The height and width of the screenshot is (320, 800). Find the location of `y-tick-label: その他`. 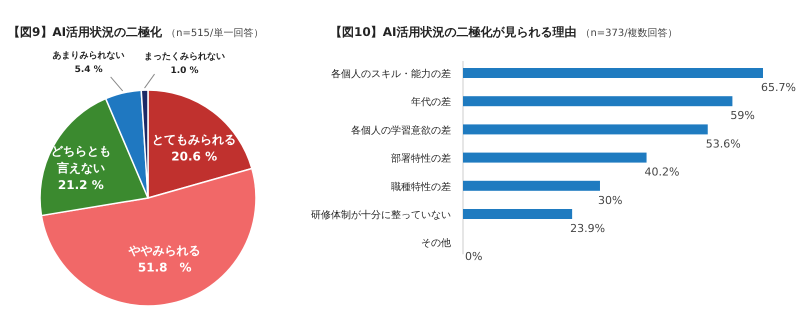

y-tick-label: その他 is located at coordinates (436, 243).